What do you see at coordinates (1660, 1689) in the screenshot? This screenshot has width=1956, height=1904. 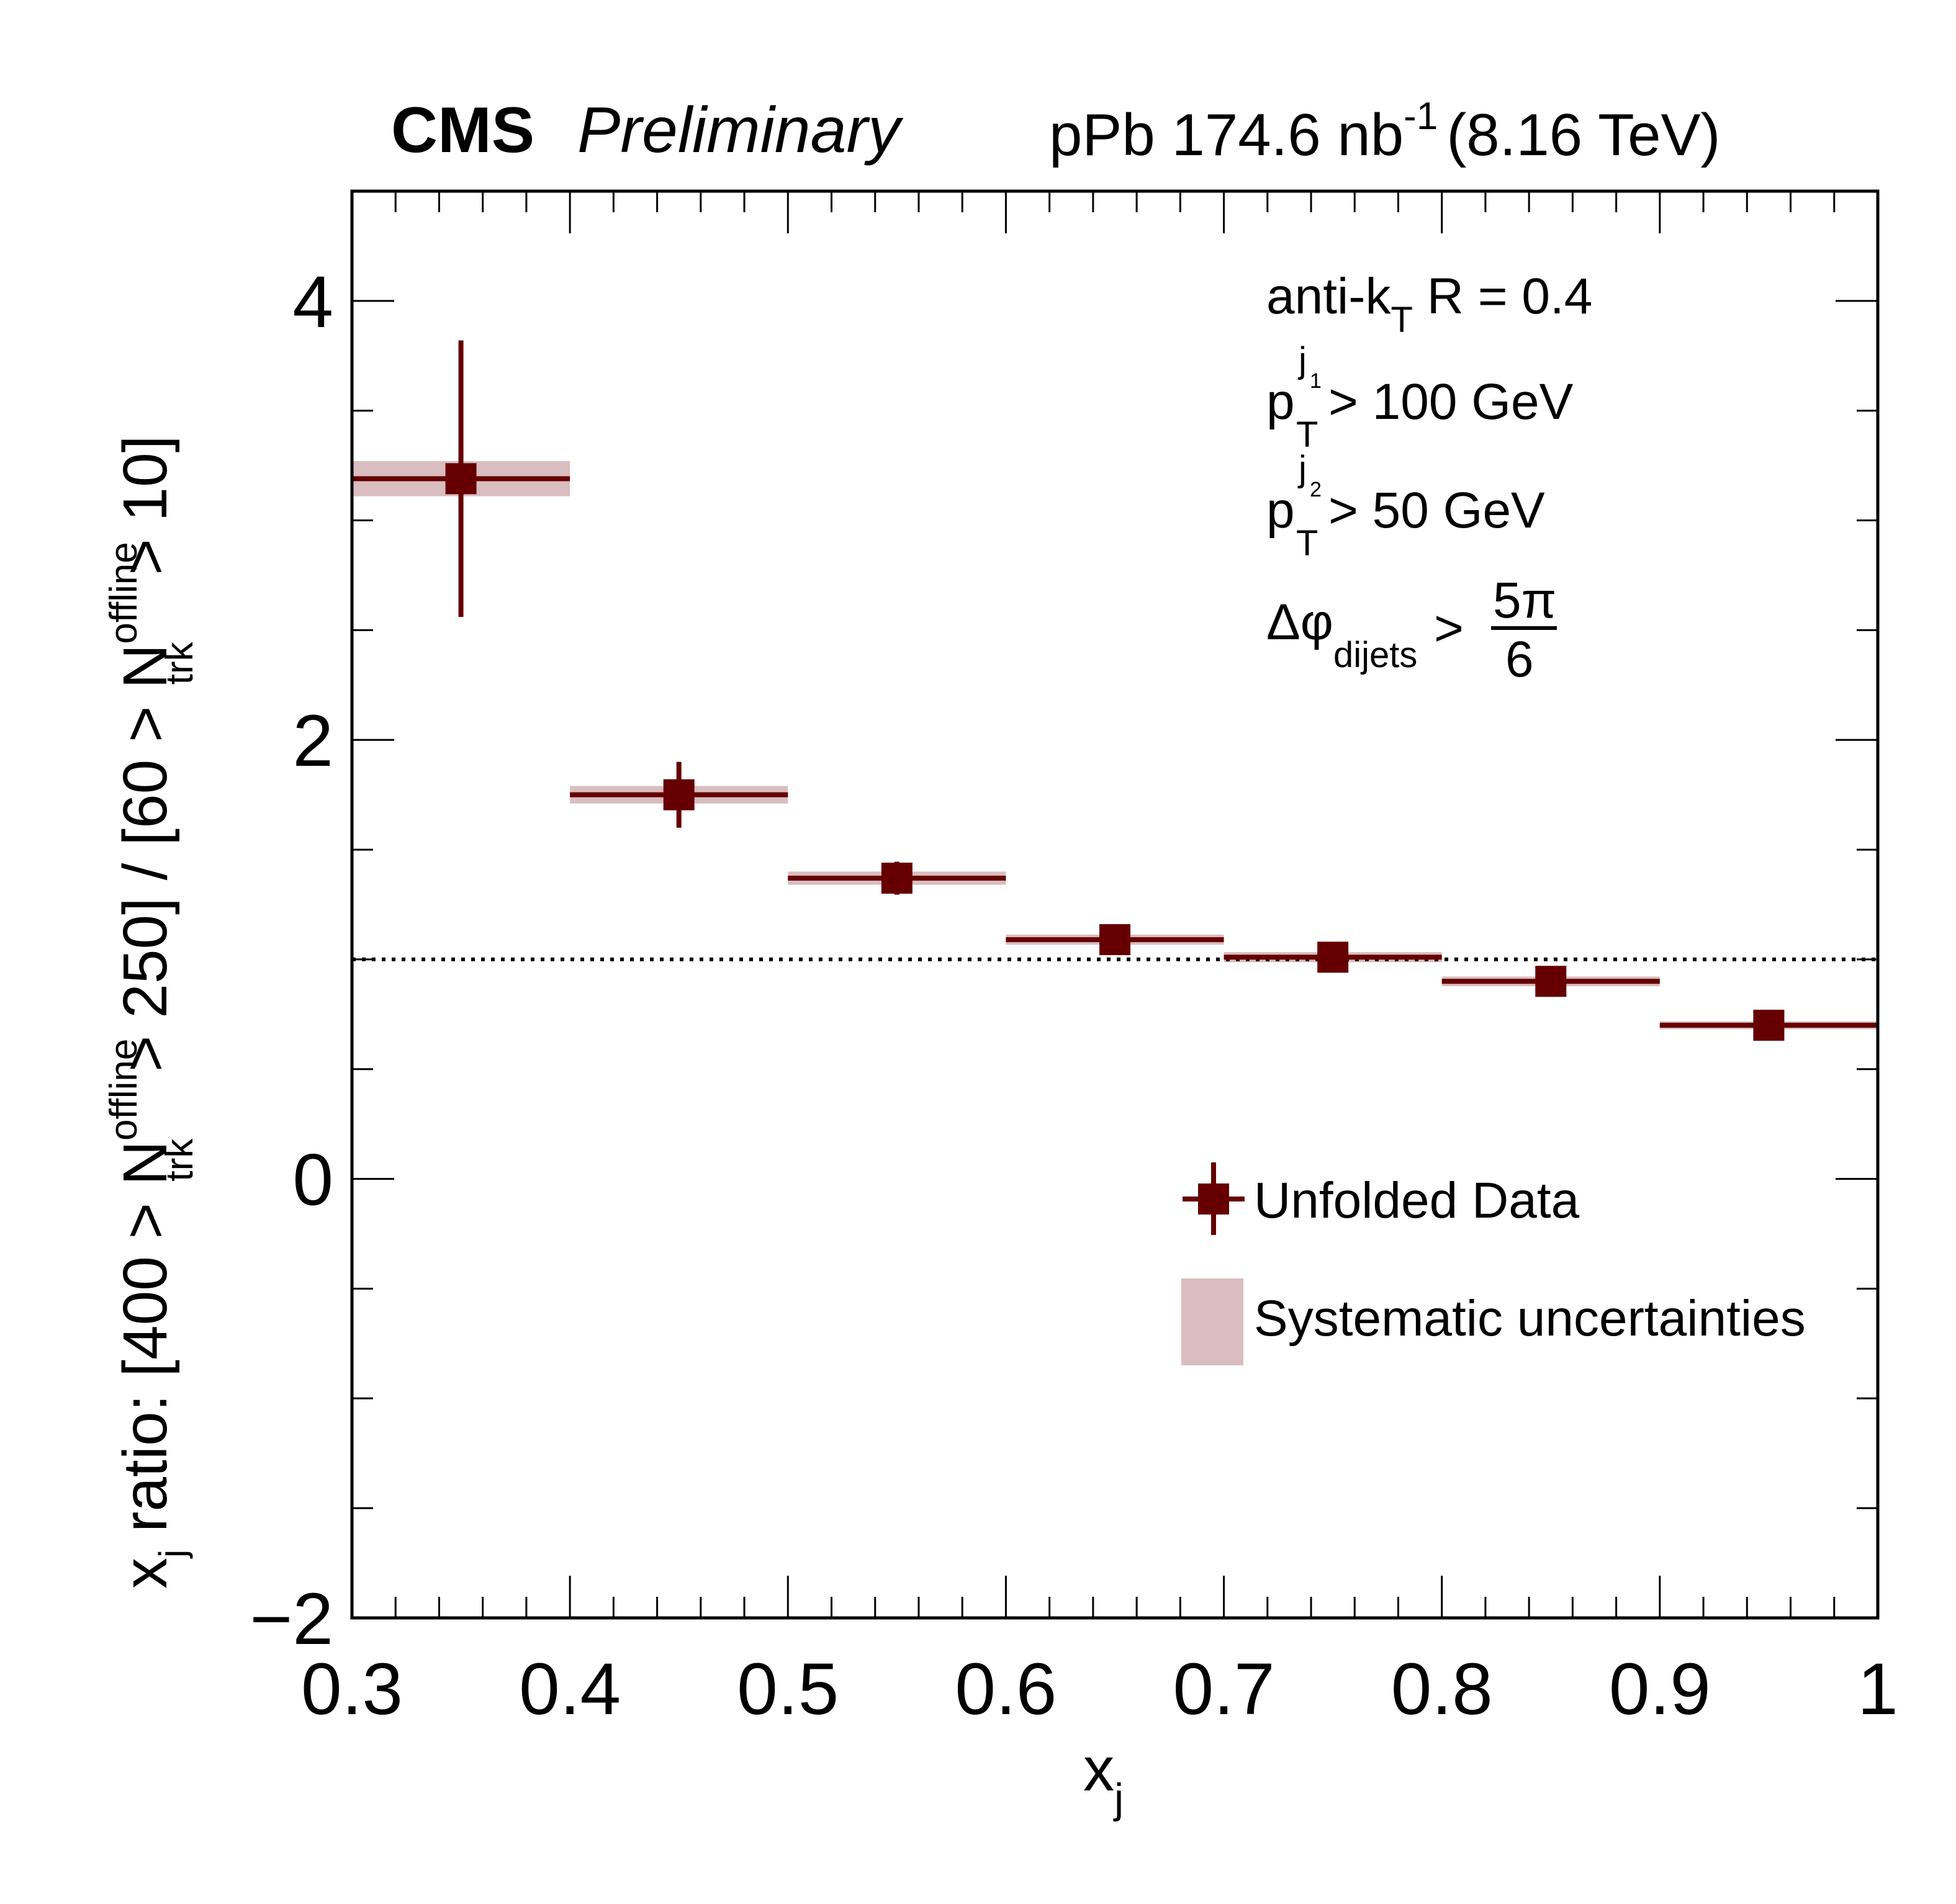 I see `x-tick-label: 0.9` at bounding box center [1660, 1689].